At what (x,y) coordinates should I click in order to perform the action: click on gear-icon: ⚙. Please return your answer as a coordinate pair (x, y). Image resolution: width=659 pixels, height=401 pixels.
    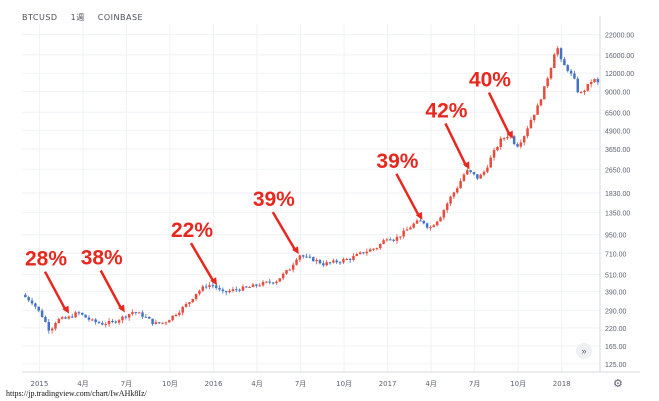
    Looking at the image, I should click on (618, 384).